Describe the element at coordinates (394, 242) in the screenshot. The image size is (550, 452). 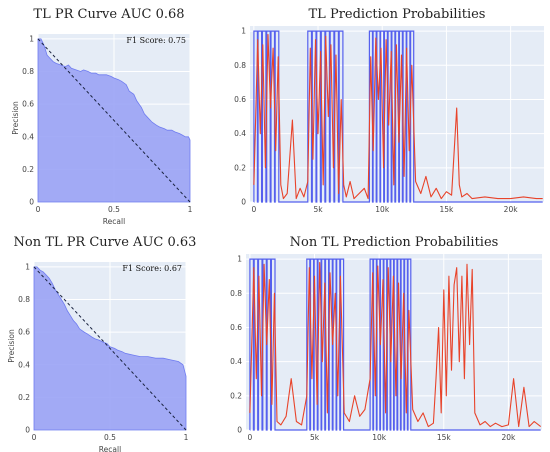
I see `chart-title: Non TL Prediction Probabilities` at that location.